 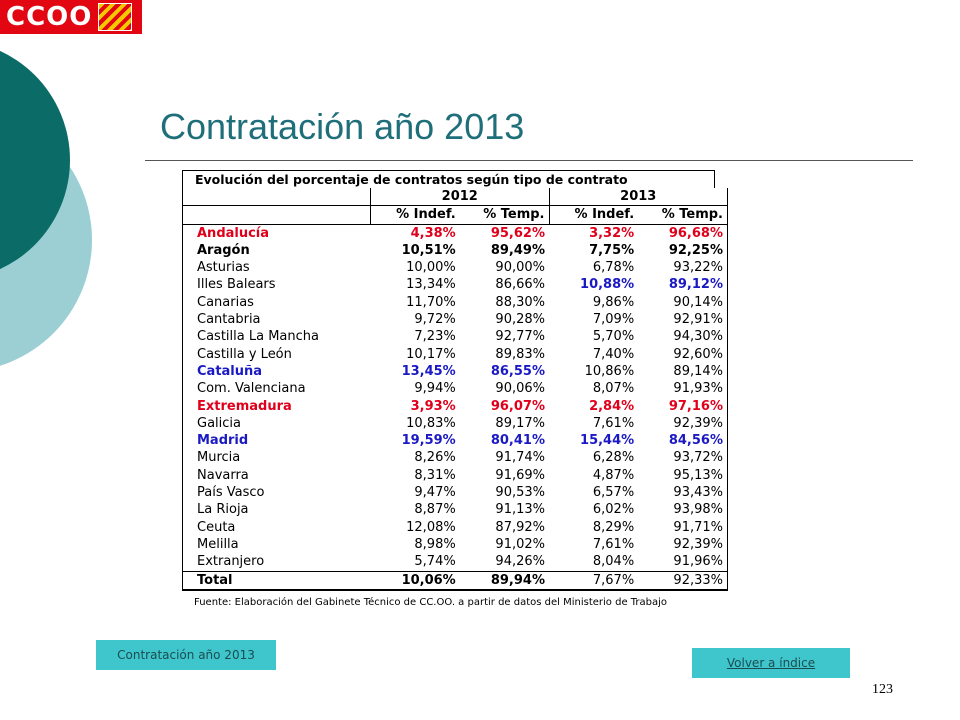 What do you see at coordinates (504, 580) in the screenshot?
I see `temp-2012-cell: 89,94%` at bounding box center [504, 580].